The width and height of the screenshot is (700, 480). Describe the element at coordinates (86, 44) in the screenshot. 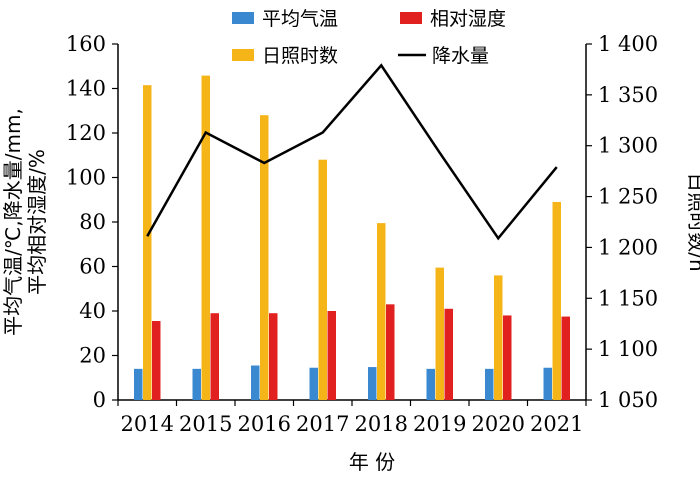

I see `left-tick-label: 160` at that location.